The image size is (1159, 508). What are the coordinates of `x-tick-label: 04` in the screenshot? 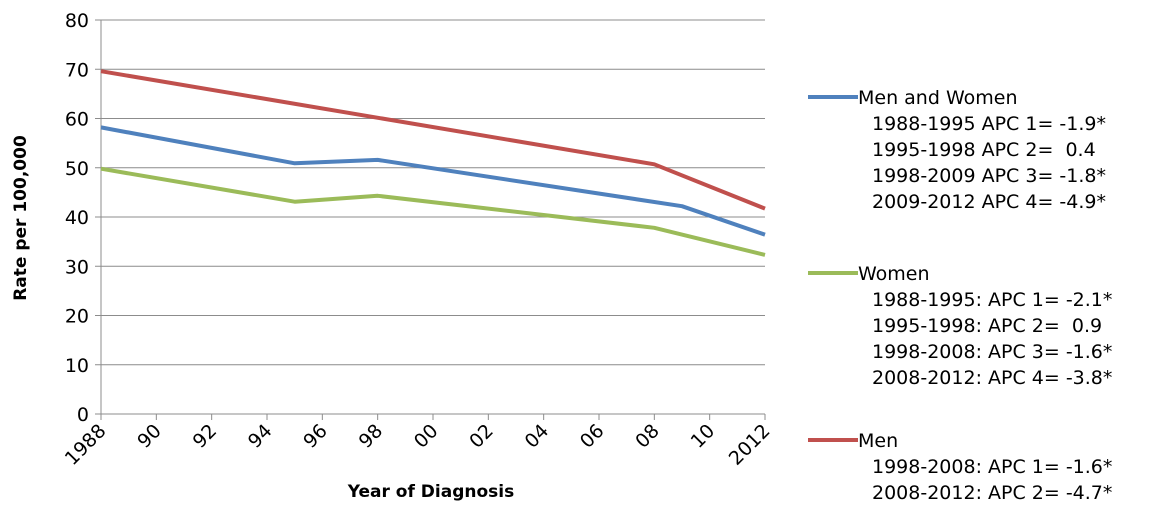 It's located at (537, 436).